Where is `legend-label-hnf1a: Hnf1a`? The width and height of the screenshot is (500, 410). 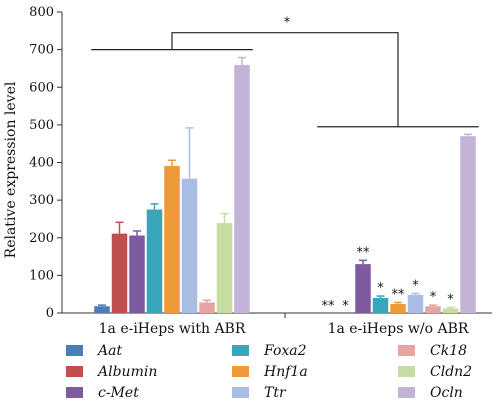
legend-label-hnf1a: Hnf1a is located at coordinates (285, 372).